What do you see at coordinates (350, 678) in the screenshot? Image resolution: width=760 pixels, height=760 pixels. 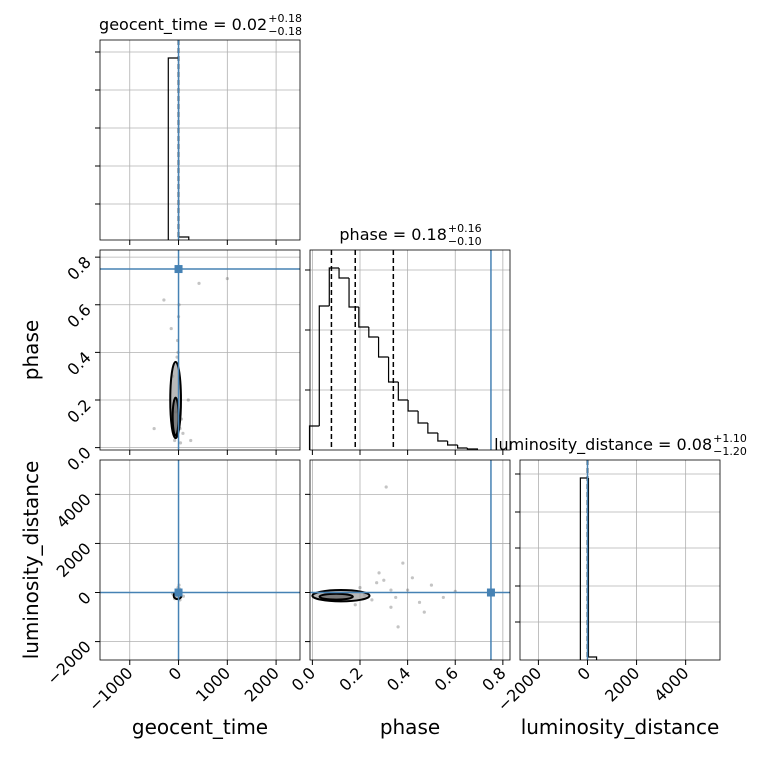 I see `x-tick-label: 0.2` at bounding box center [350, 678].